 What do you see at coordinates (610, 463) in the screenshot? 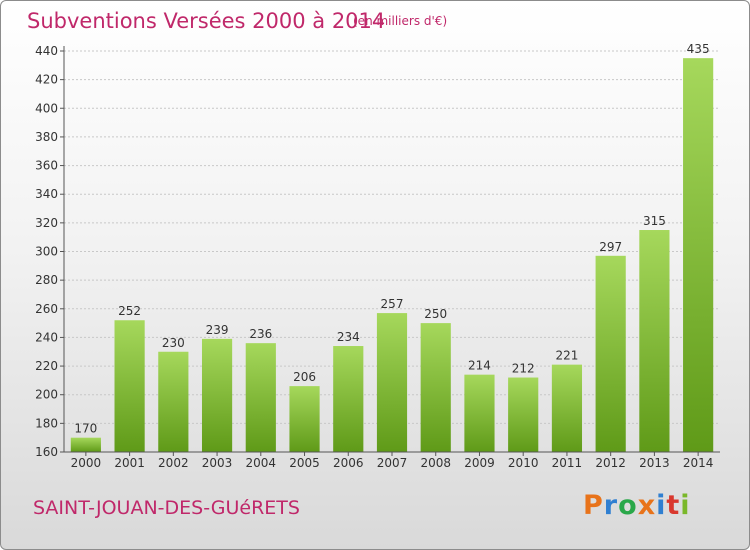
I see `x-tick-label: 2012` at bounding box center [610, 463].